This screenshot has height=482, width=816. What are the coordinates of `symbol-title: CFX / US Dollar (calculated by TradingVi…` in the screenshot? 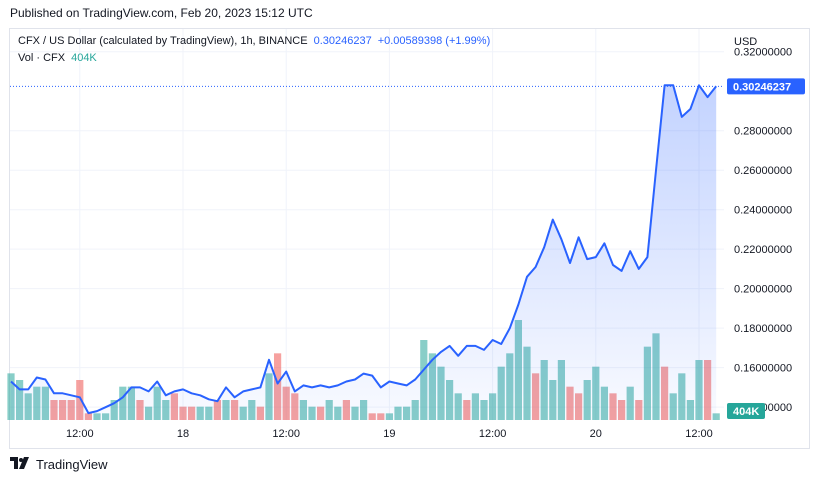 It's located at (163, 41).